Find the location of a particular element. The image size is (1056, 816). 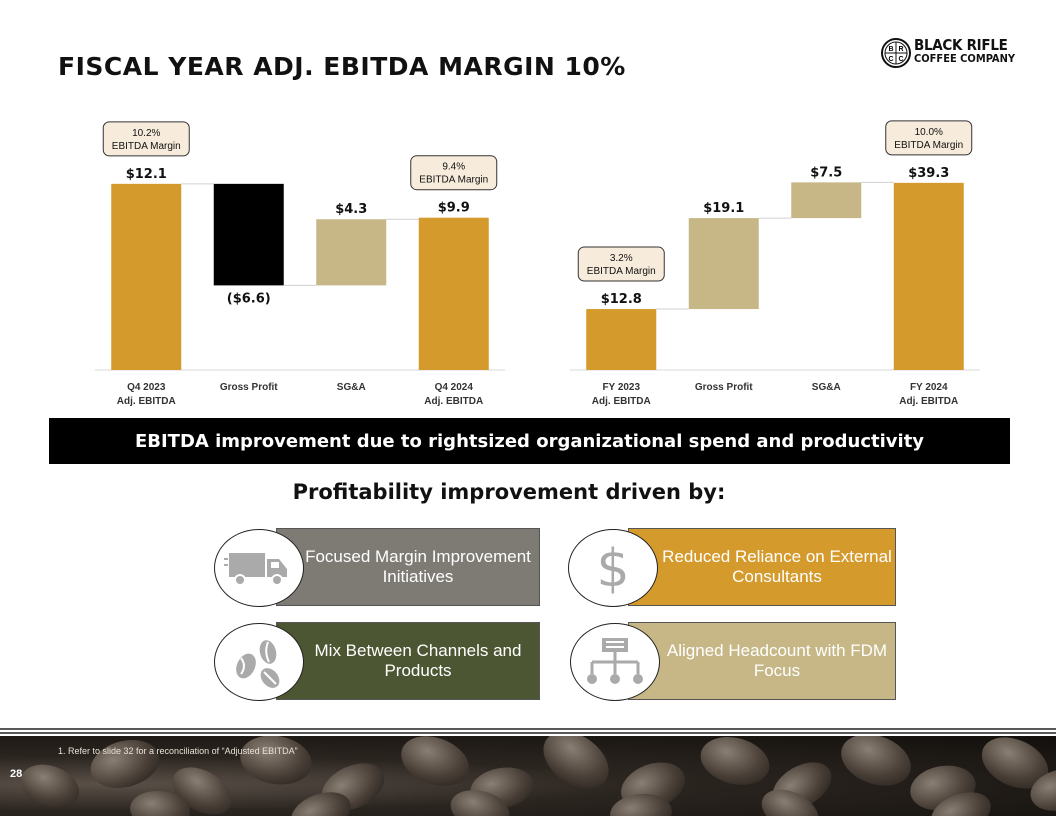

org-chart-icon is located at coordinates (615, 662).